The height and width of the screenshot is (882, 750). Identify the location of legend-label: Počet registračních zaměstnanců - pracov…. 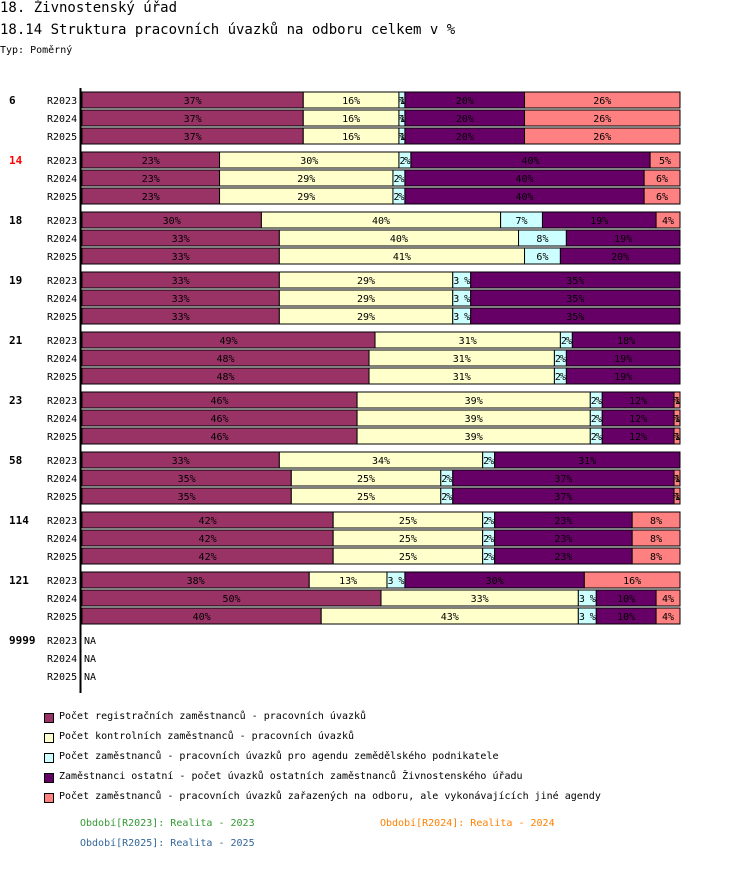
(213, 716).